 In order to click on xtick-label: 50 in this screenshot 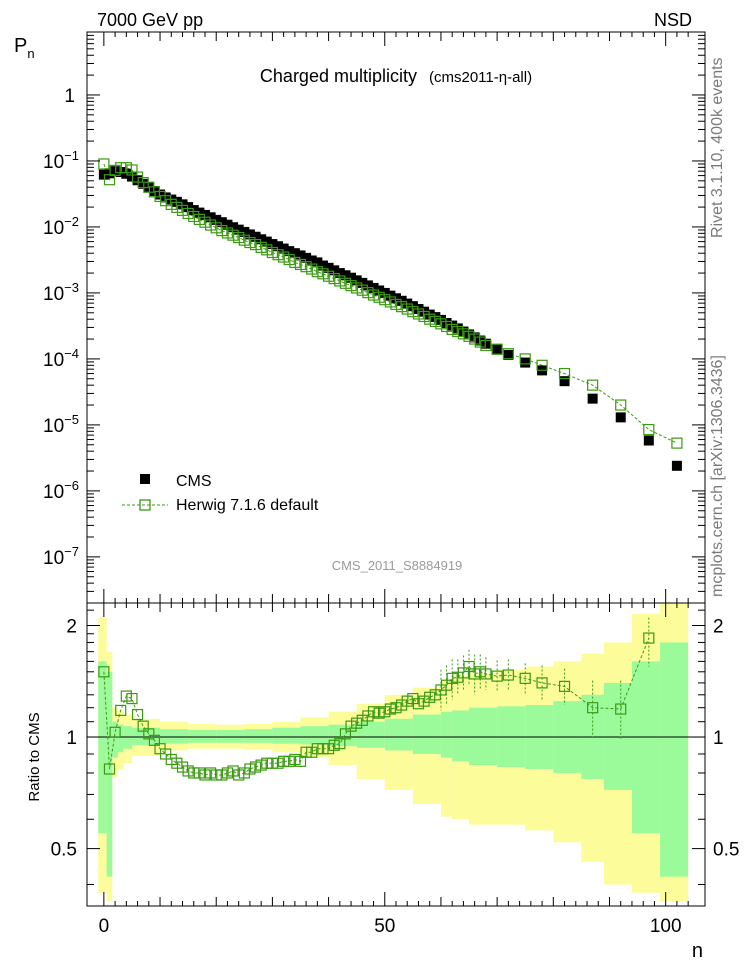, I will do `click(384, 926)`.